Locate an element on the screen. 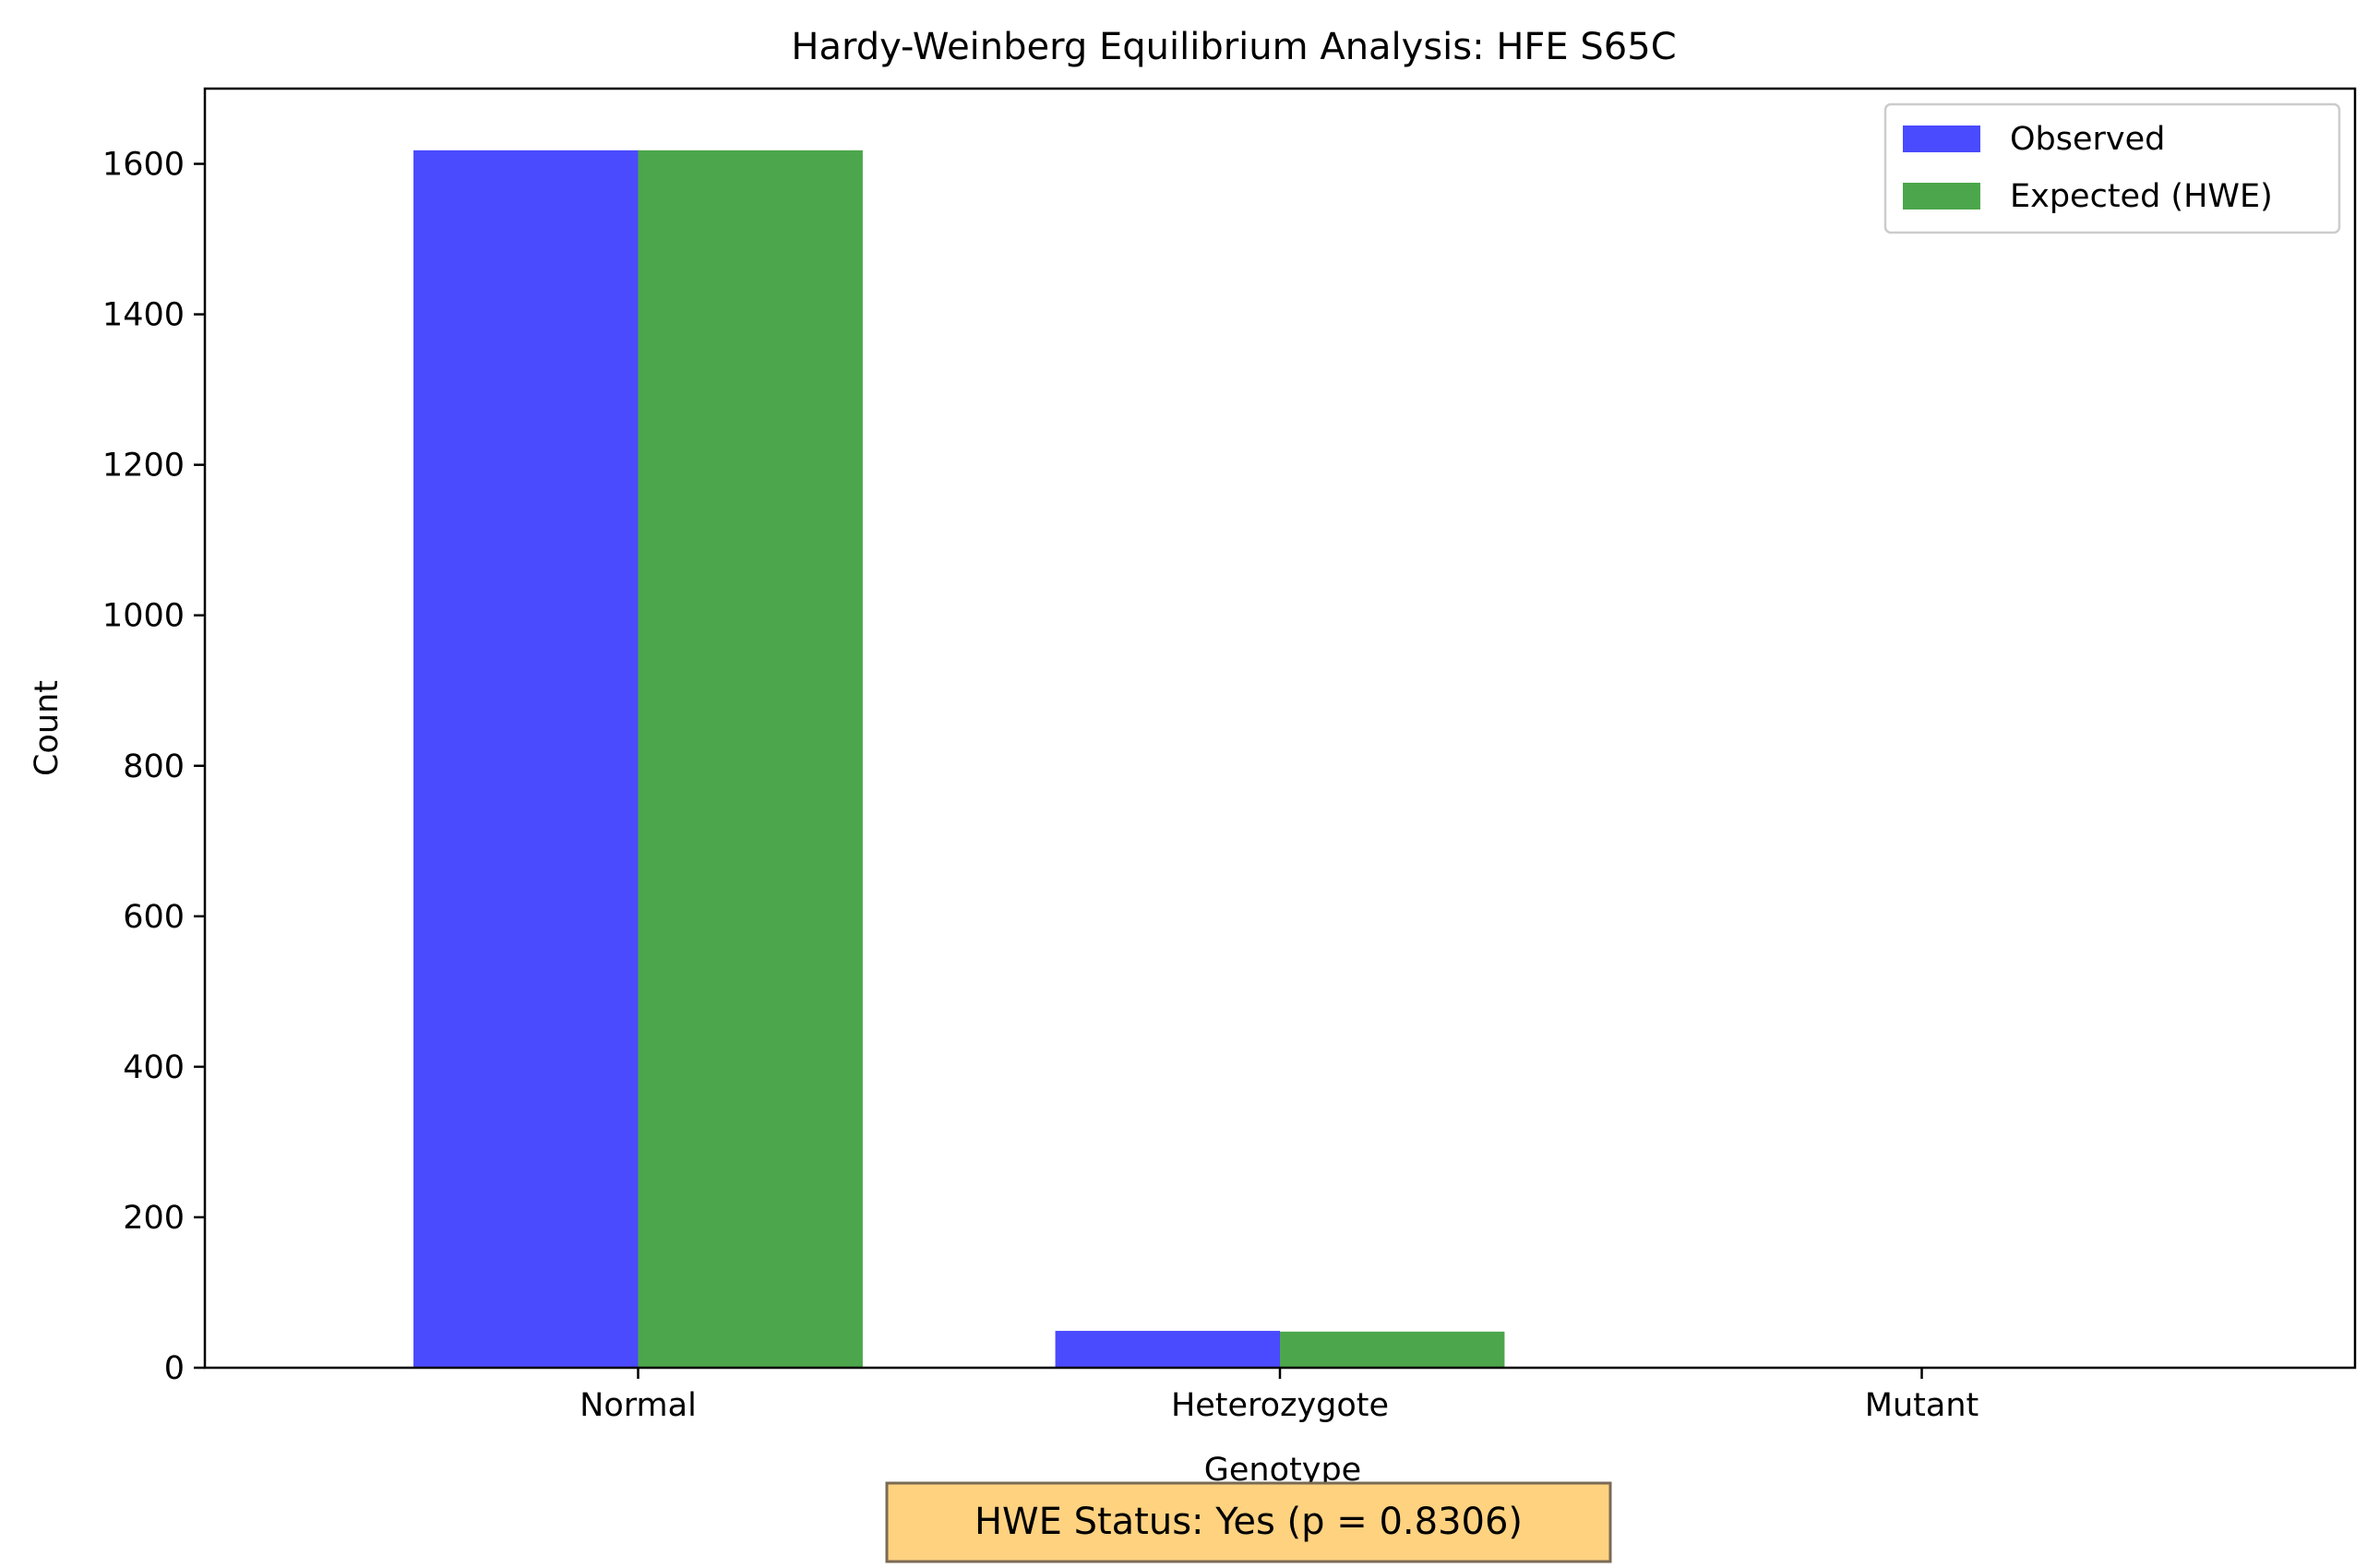 Image resolution: width=2379 pixels, height=1568 pixels. x-tick-label-mutant: Mutant is located at coordinates (1922, 1406).